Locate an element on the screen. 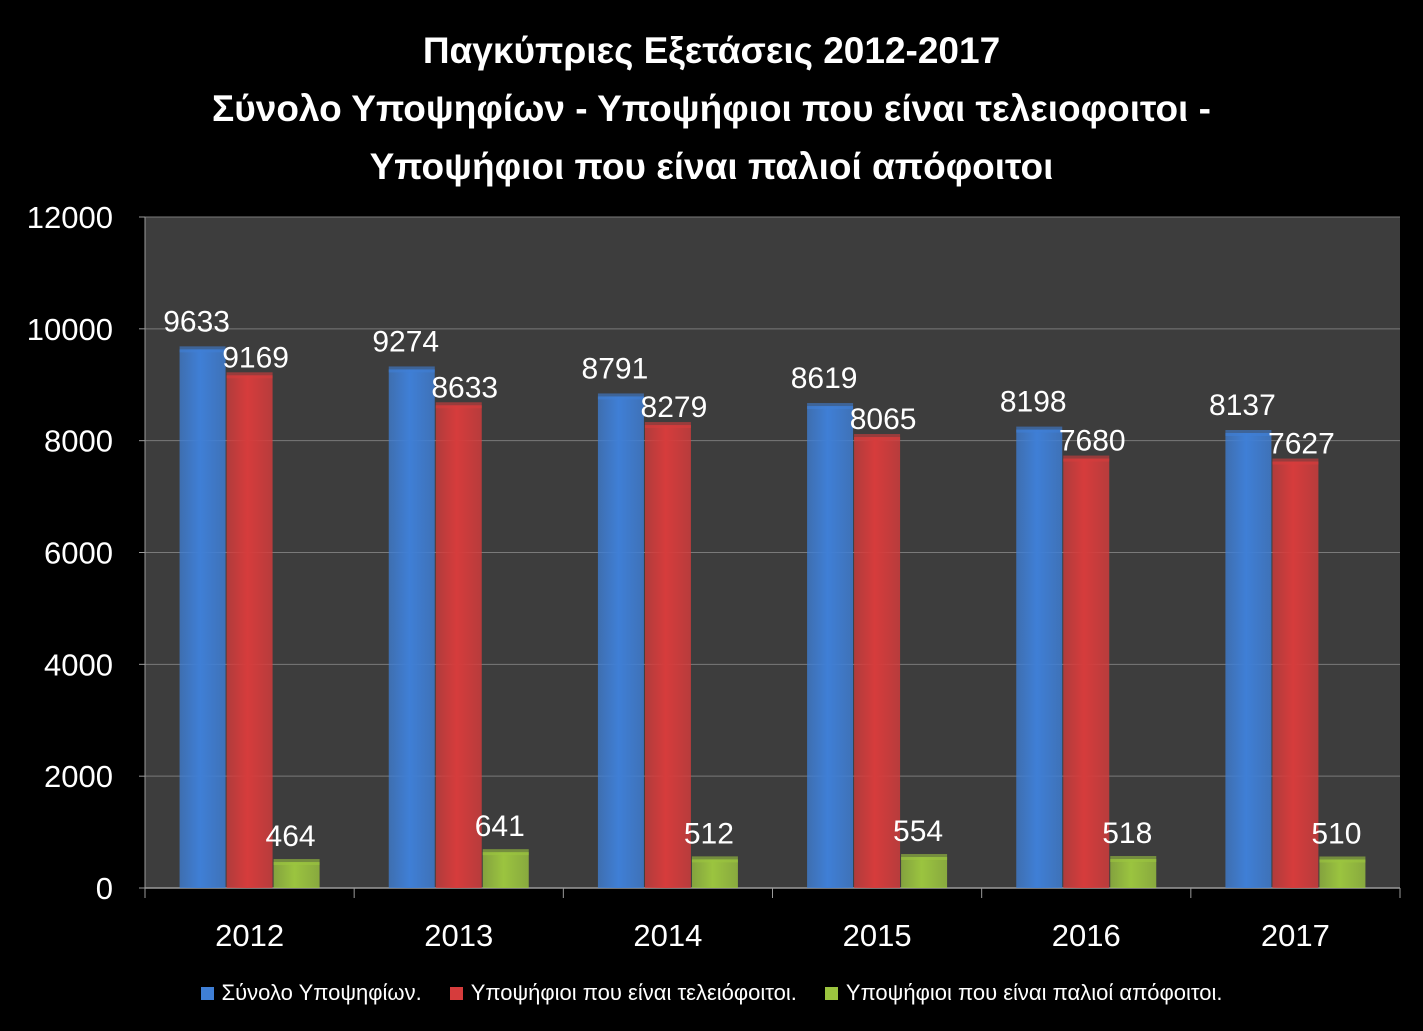 Image resolution: width=1423 pixels, height=1031 pixels. data-label: 9169 is located at coordinates (255, 357).